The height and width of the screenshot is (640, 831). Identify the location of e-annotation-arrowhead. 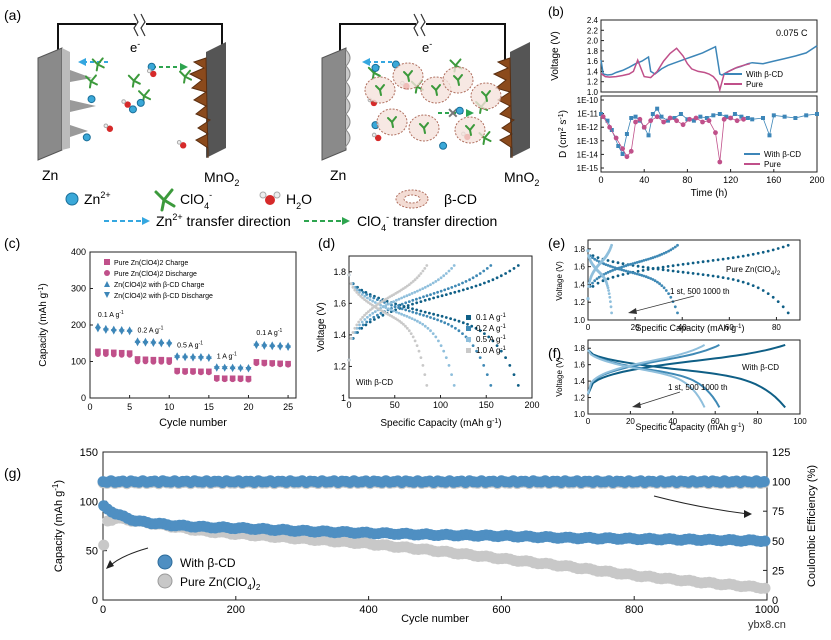
(632, 311).